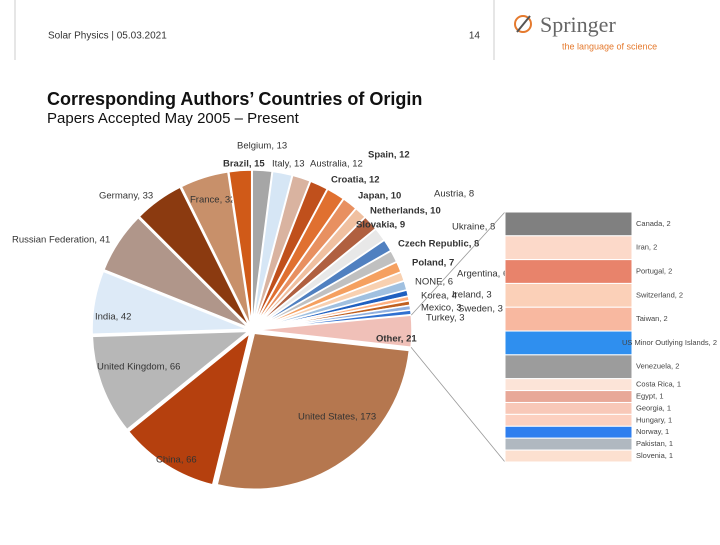 The width and height of the screenshot is (720, 545). I want to click on data-label: Costa Rica, 1, so click(658, 384).